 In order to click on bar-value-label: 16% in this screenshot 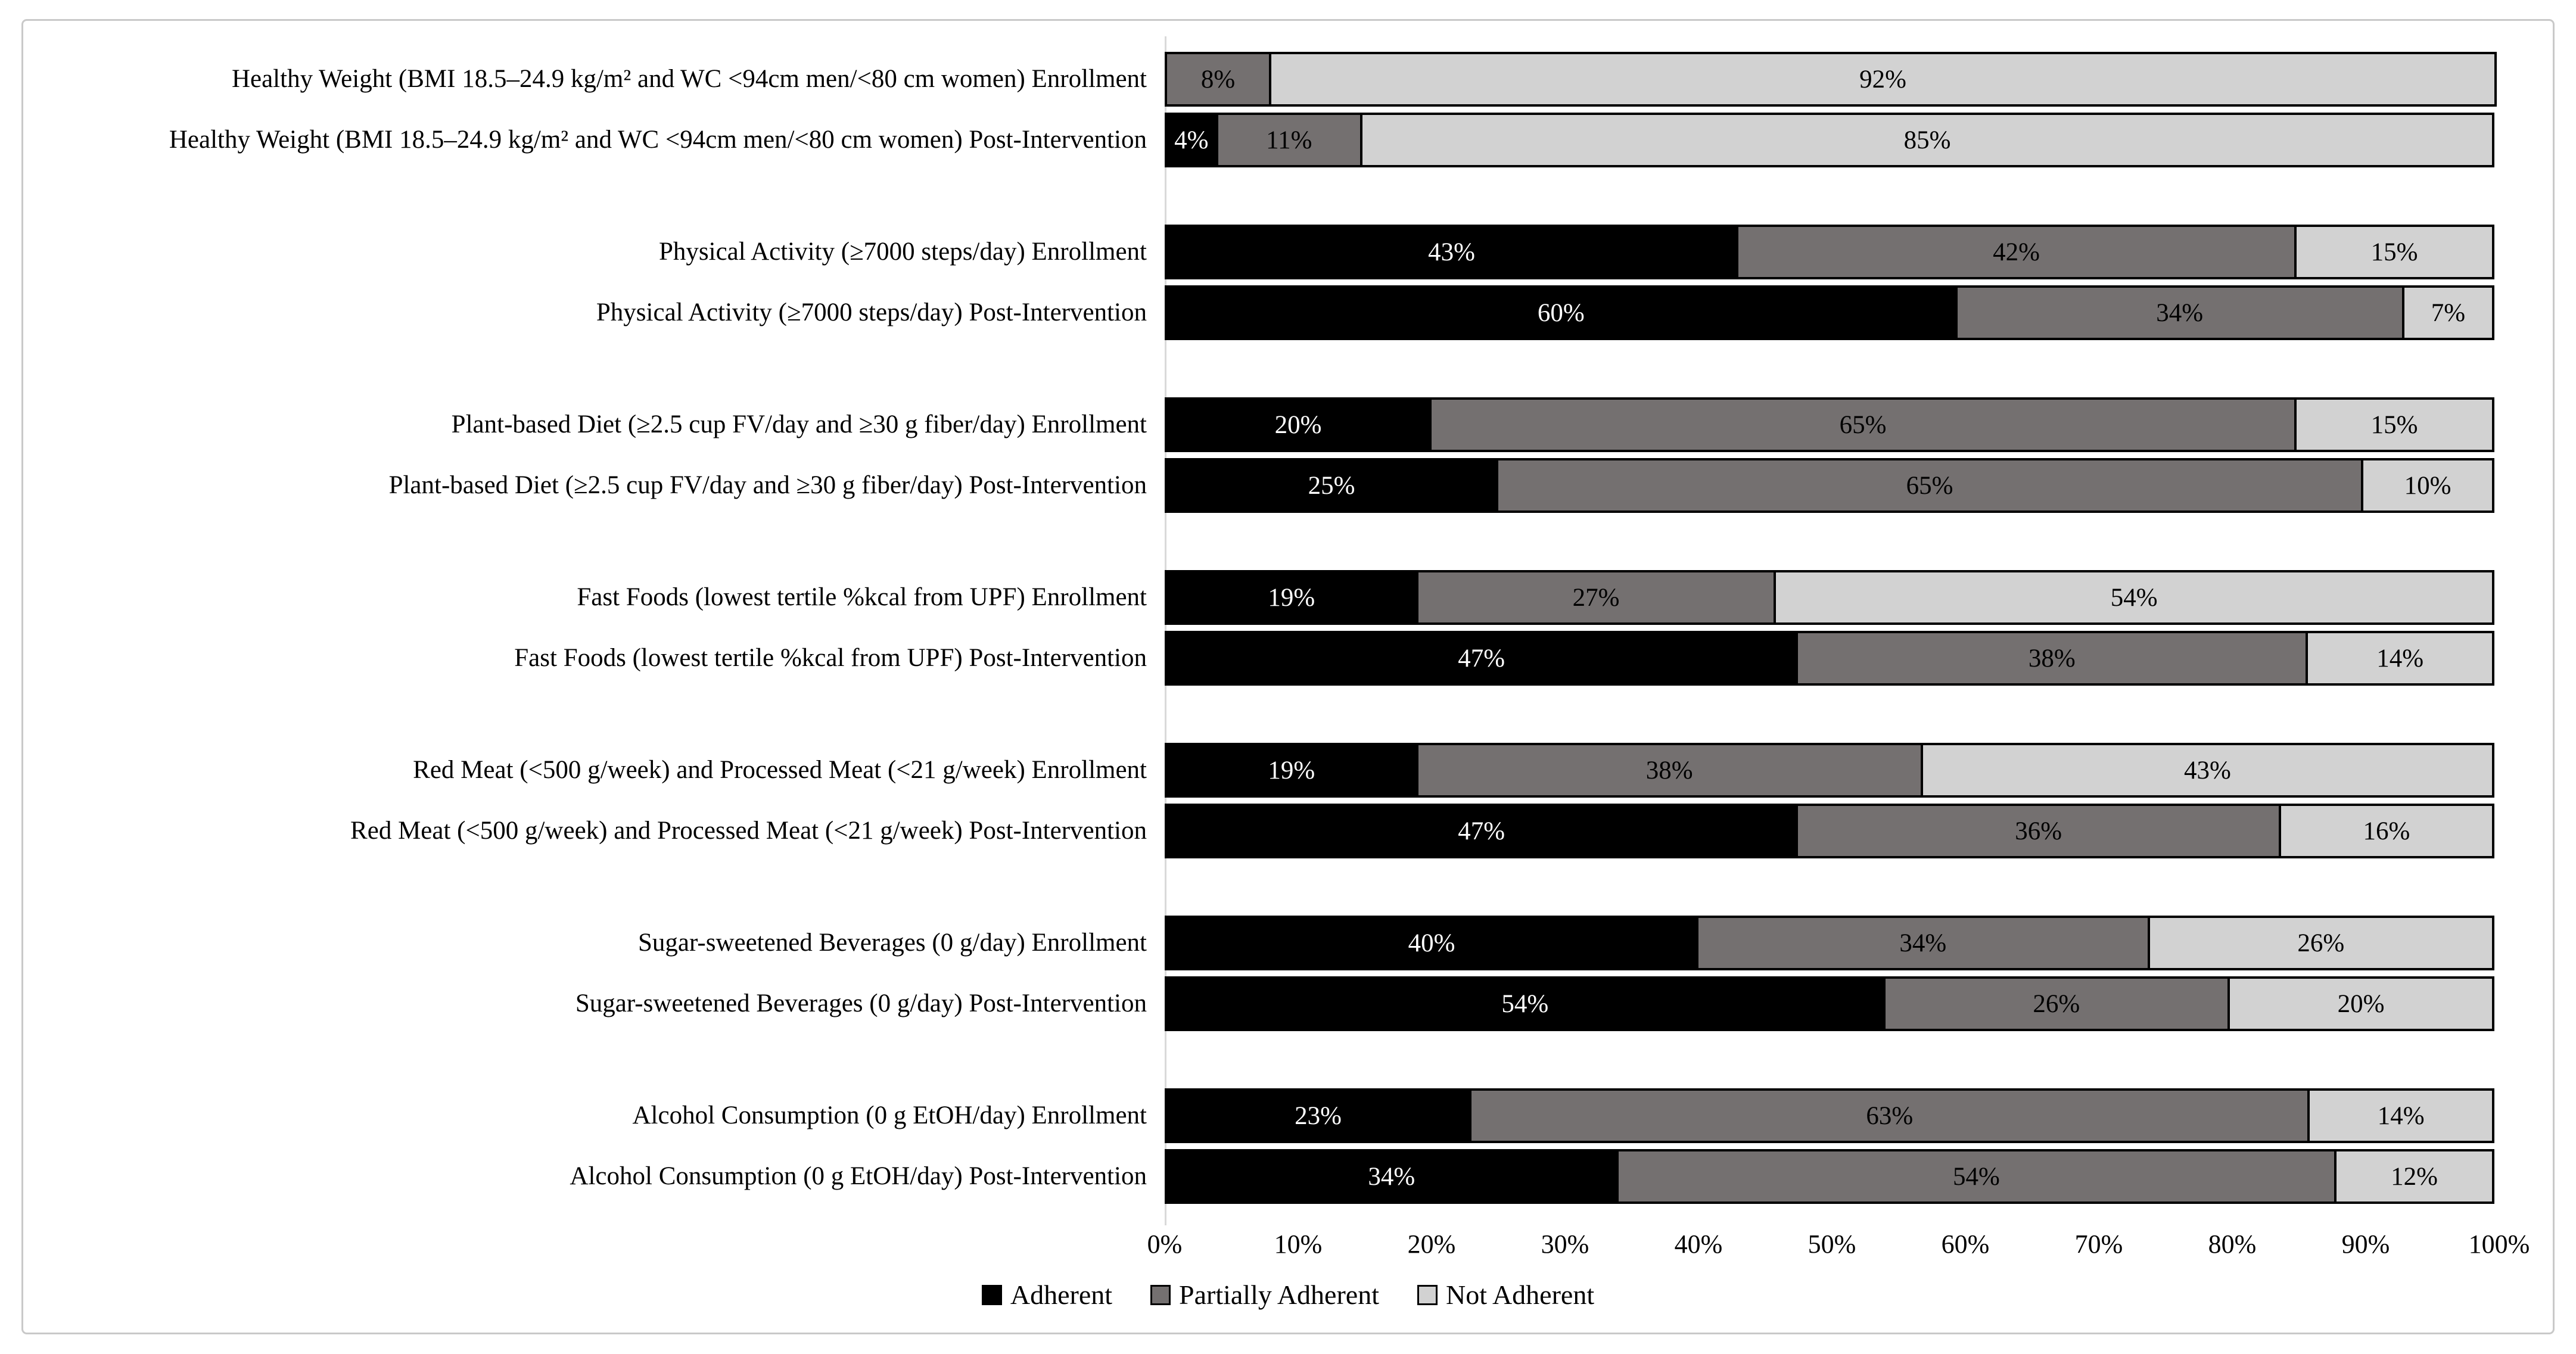, I will do `click(2386, 831)`.